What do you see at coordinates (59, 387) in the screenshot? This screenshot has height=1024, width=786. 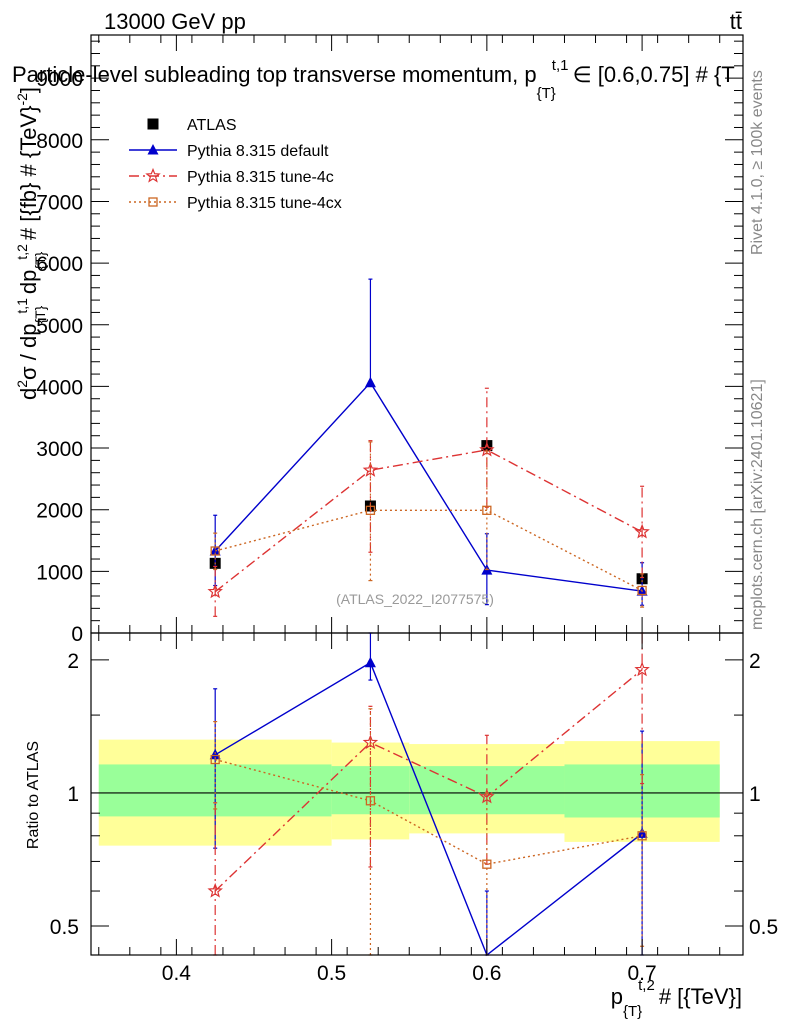 I see `main-y-tick-label: 4000` at bounding box center [59, 387].